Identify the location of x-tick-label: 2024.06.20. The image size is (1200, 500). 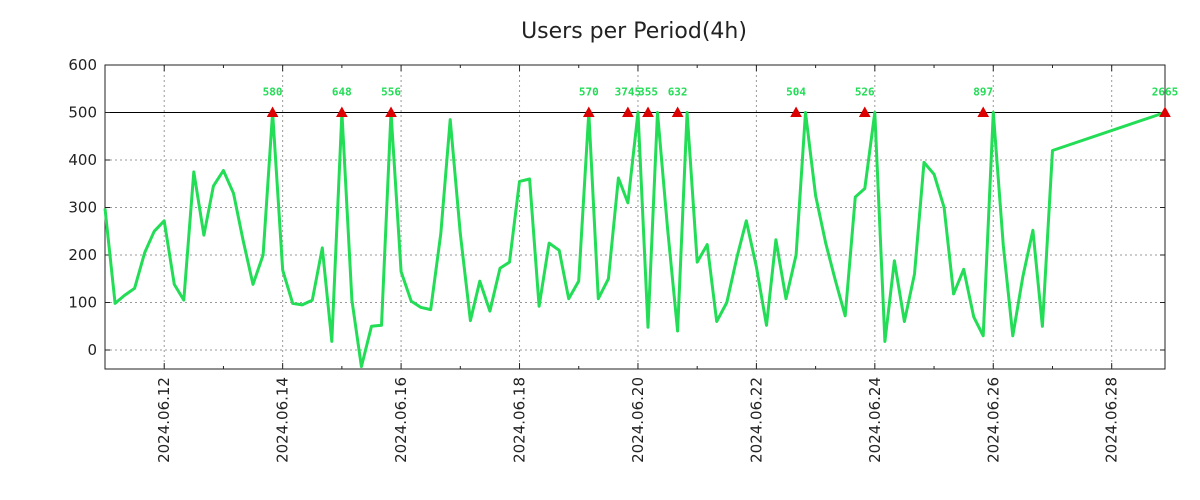
(638, 420).